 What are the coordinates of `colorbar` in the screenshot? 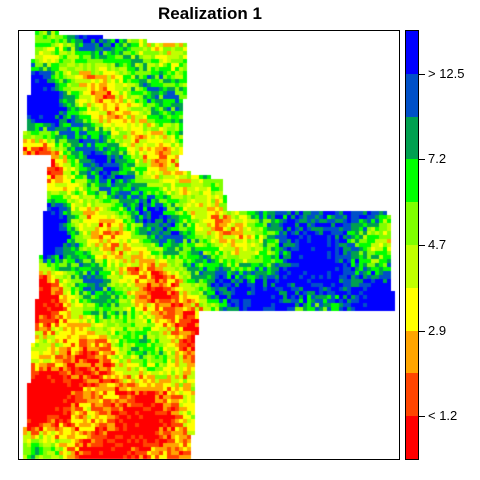 It's located at (412, 245).